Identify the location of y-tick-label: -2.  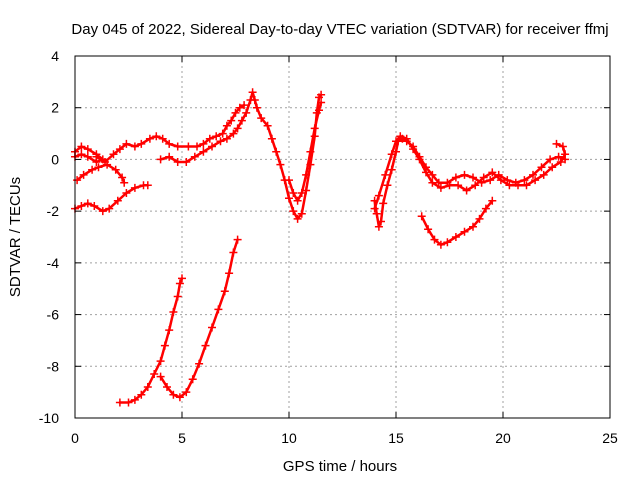
(53, 211).